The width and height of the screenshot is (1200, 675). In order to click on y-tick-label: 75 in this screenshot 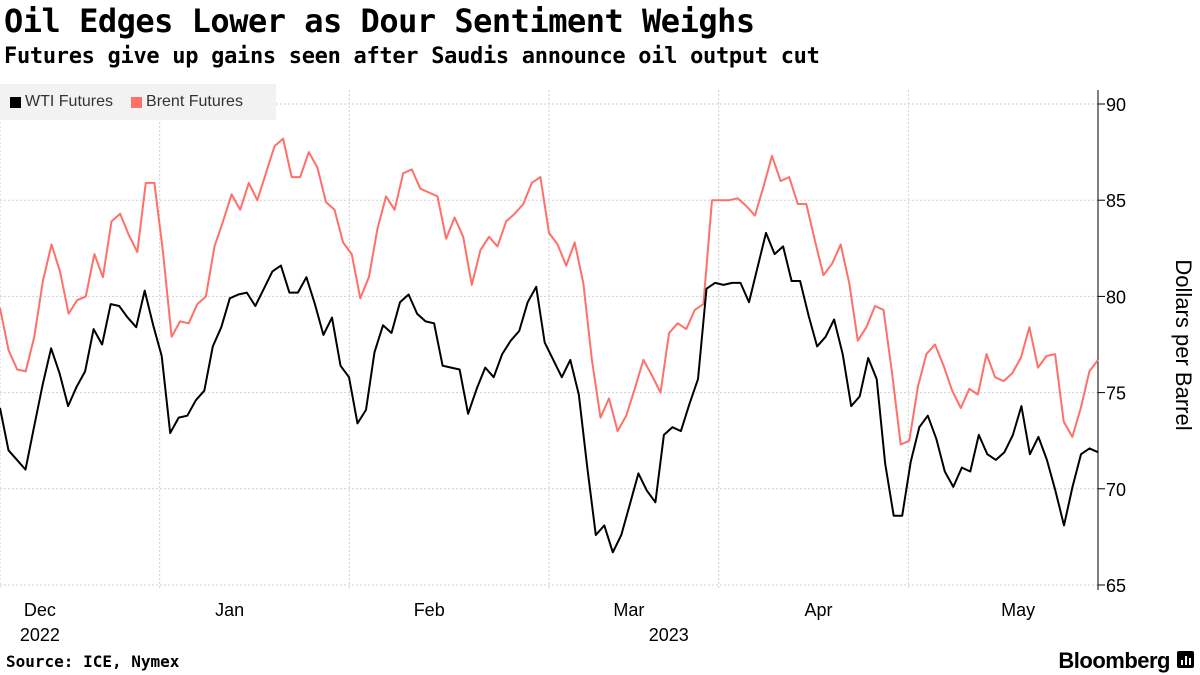, I will do `click(1116, 394)`.